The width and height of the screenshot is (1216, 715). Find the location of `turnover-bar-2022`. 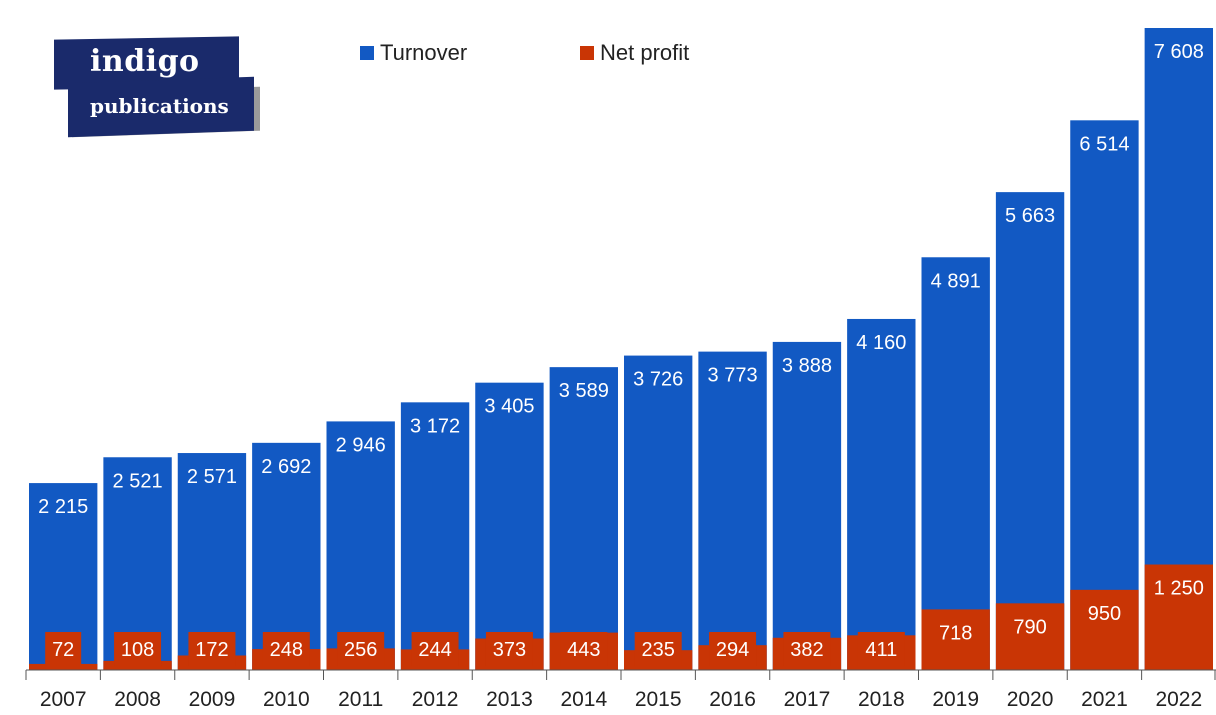

turnover-bar-2022 is located at coordinates (1178, 349).